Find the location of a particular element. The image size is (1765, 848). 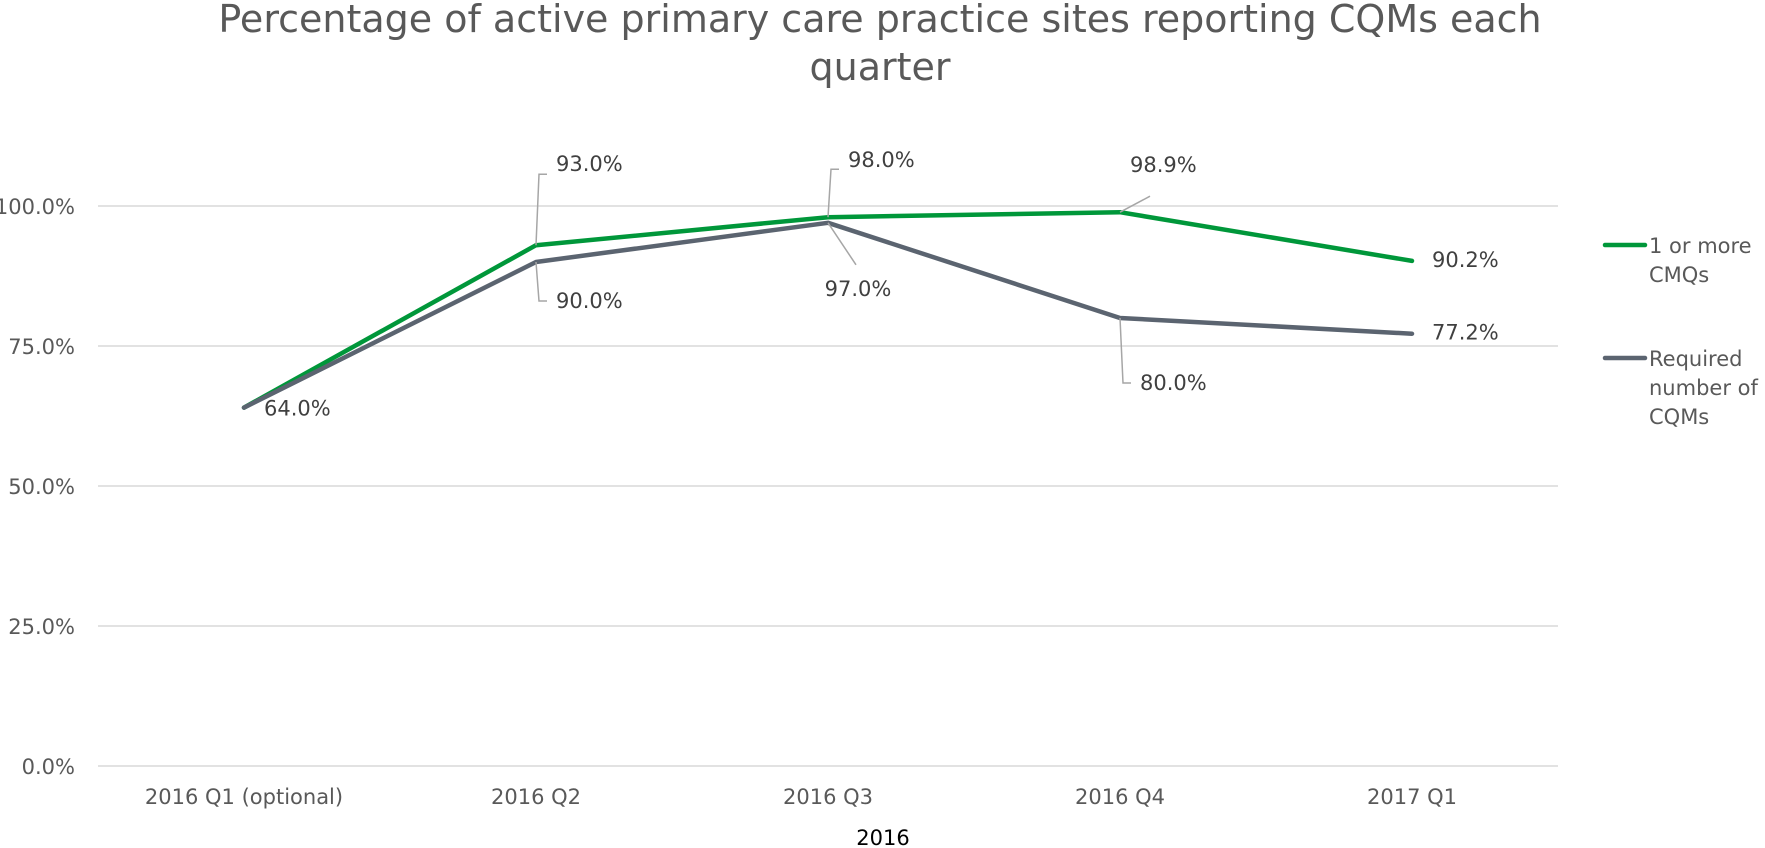

data-label-1-or-more-cmqs-1: 93.0% is located at coordinates (589, 164).